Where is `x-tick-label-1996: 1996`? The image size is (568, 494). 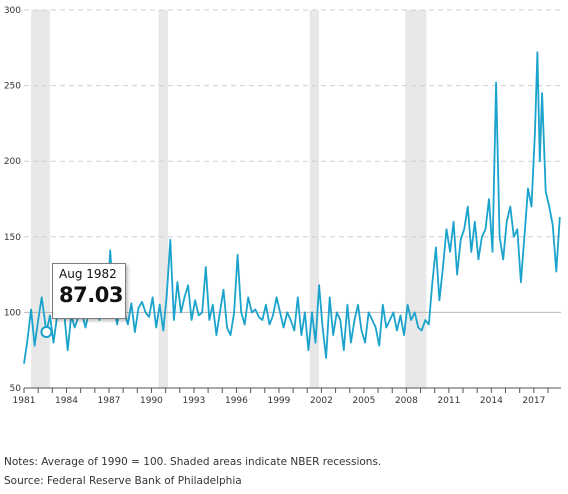 x-tick-label-1996: 1996 is located at coordinates (236, 401).